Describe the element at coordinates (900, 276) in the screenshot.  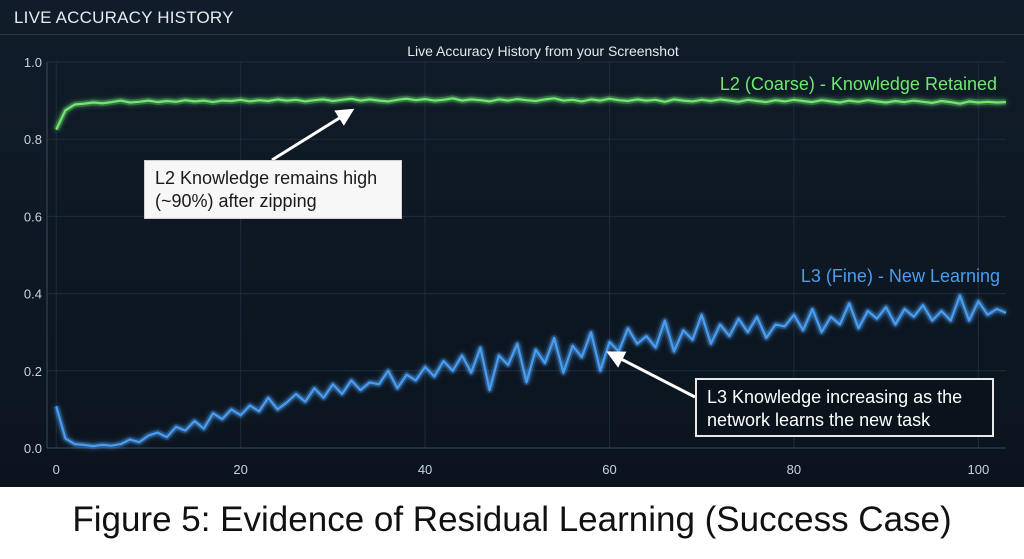
I see `l3-series-label: L3 (Fine) - New Learning` at that location.